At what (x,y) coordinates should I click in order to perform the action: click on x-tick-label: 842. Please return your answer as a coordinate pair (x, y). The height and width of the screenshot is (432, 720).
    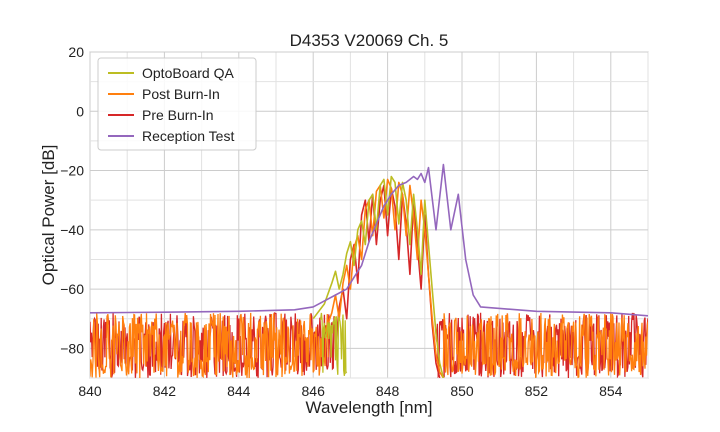
    Looking at the image, I should click on (165, 391).